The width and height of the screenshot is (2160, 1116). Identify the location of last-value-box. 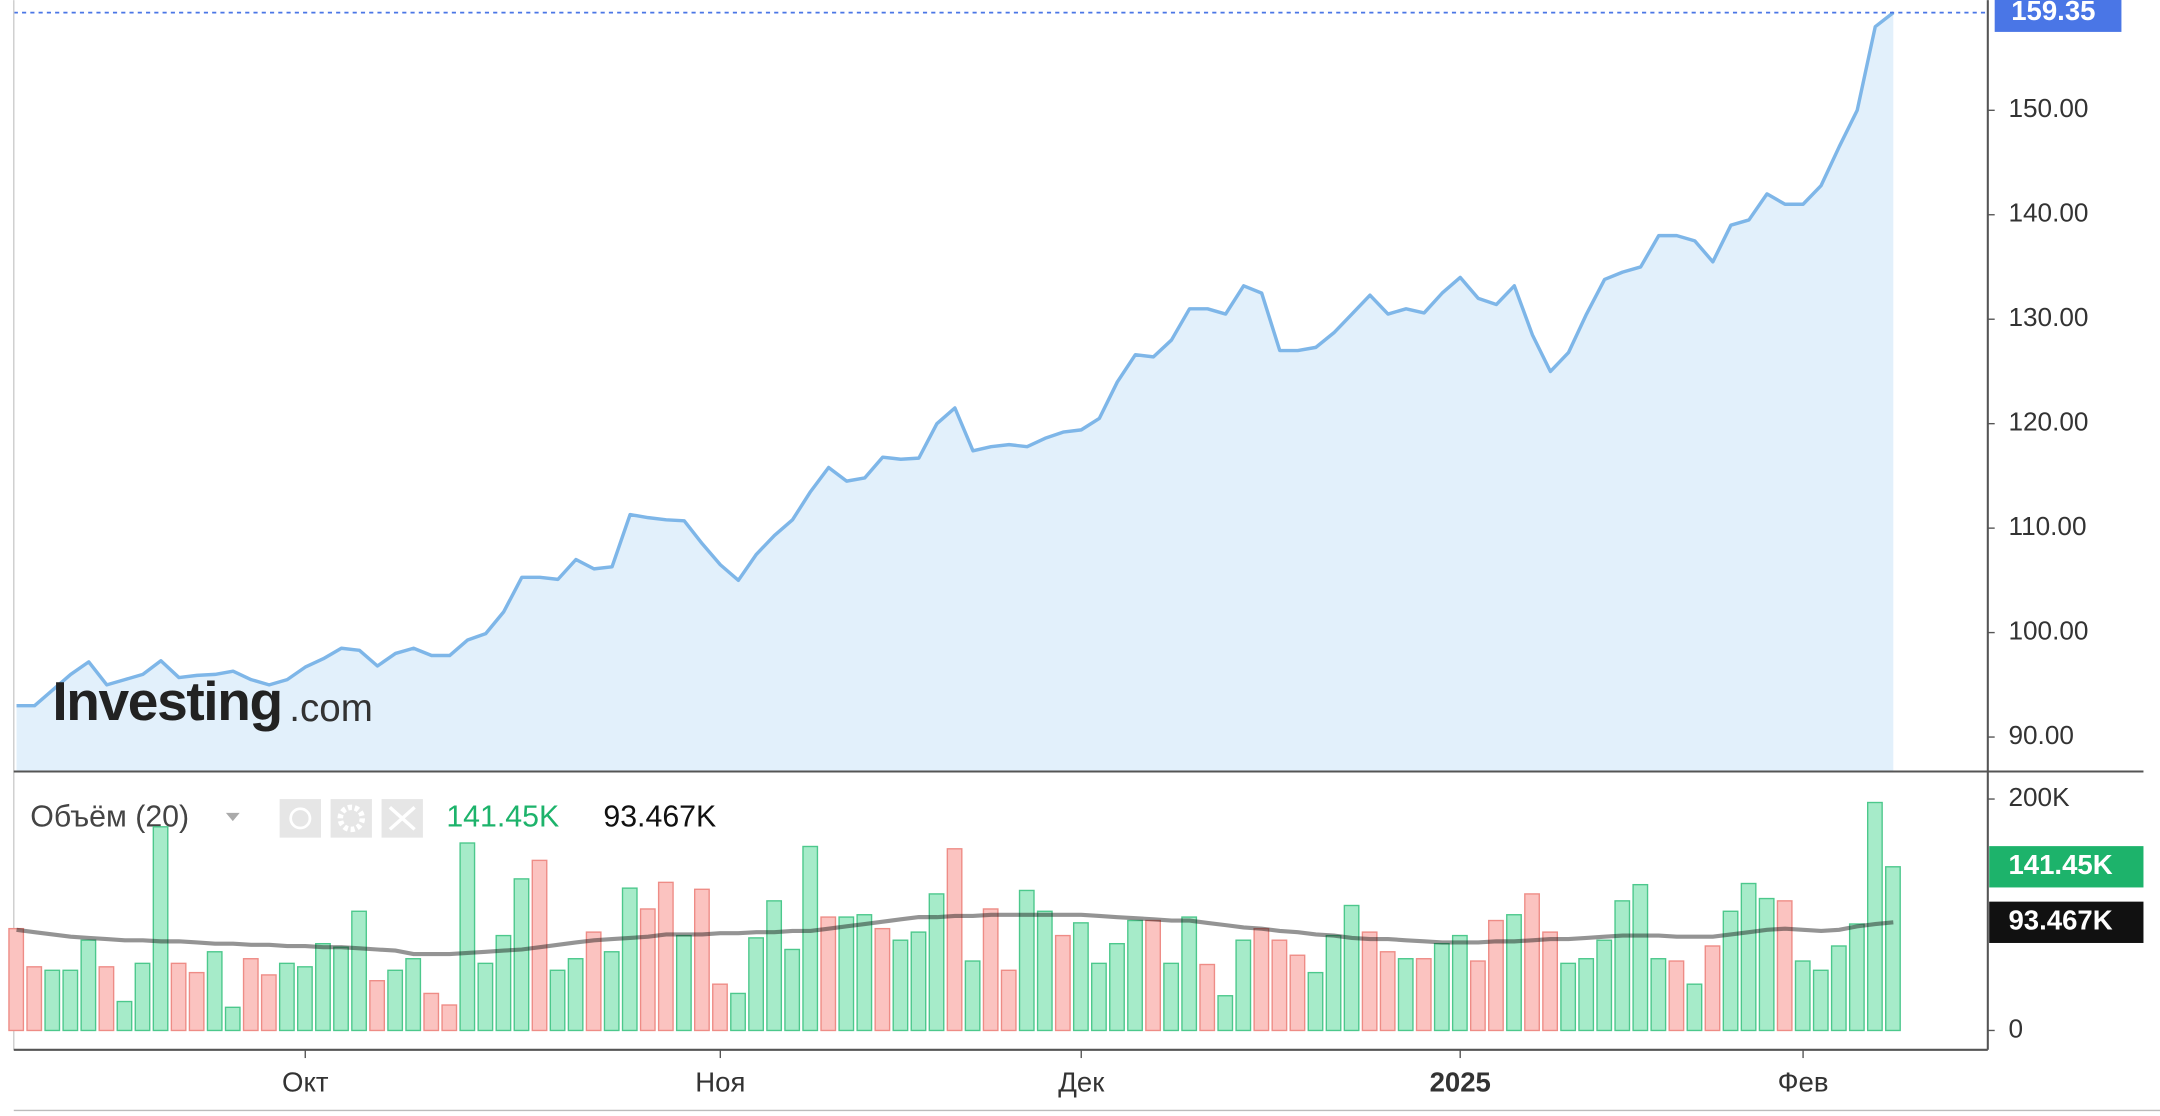
(2066, 867).